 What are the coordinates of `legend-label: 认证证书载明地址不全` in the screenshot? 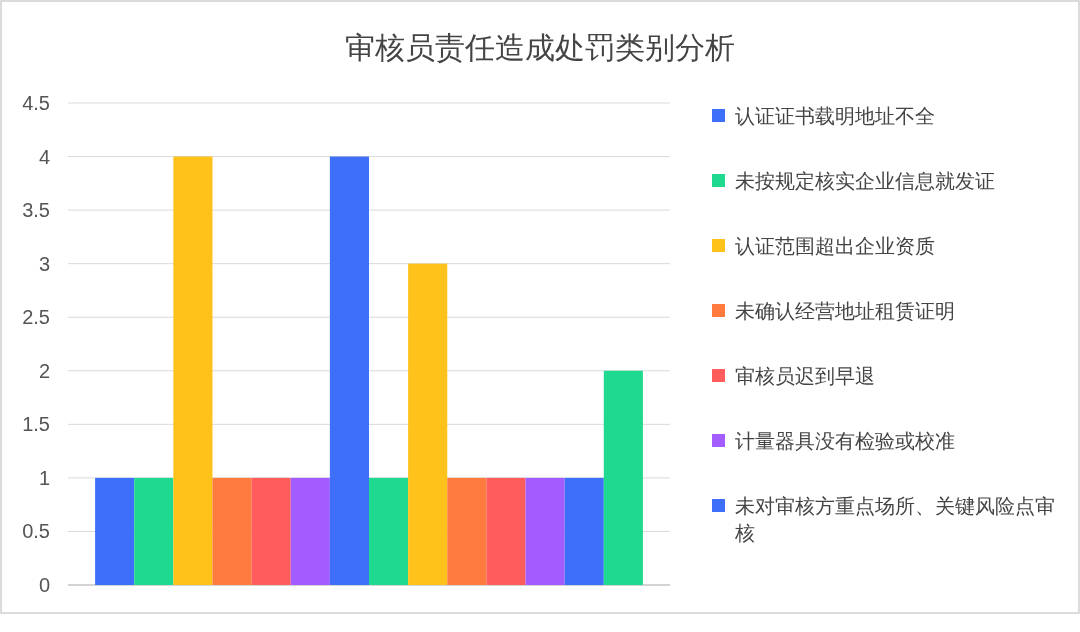 It's located at (835, 116).